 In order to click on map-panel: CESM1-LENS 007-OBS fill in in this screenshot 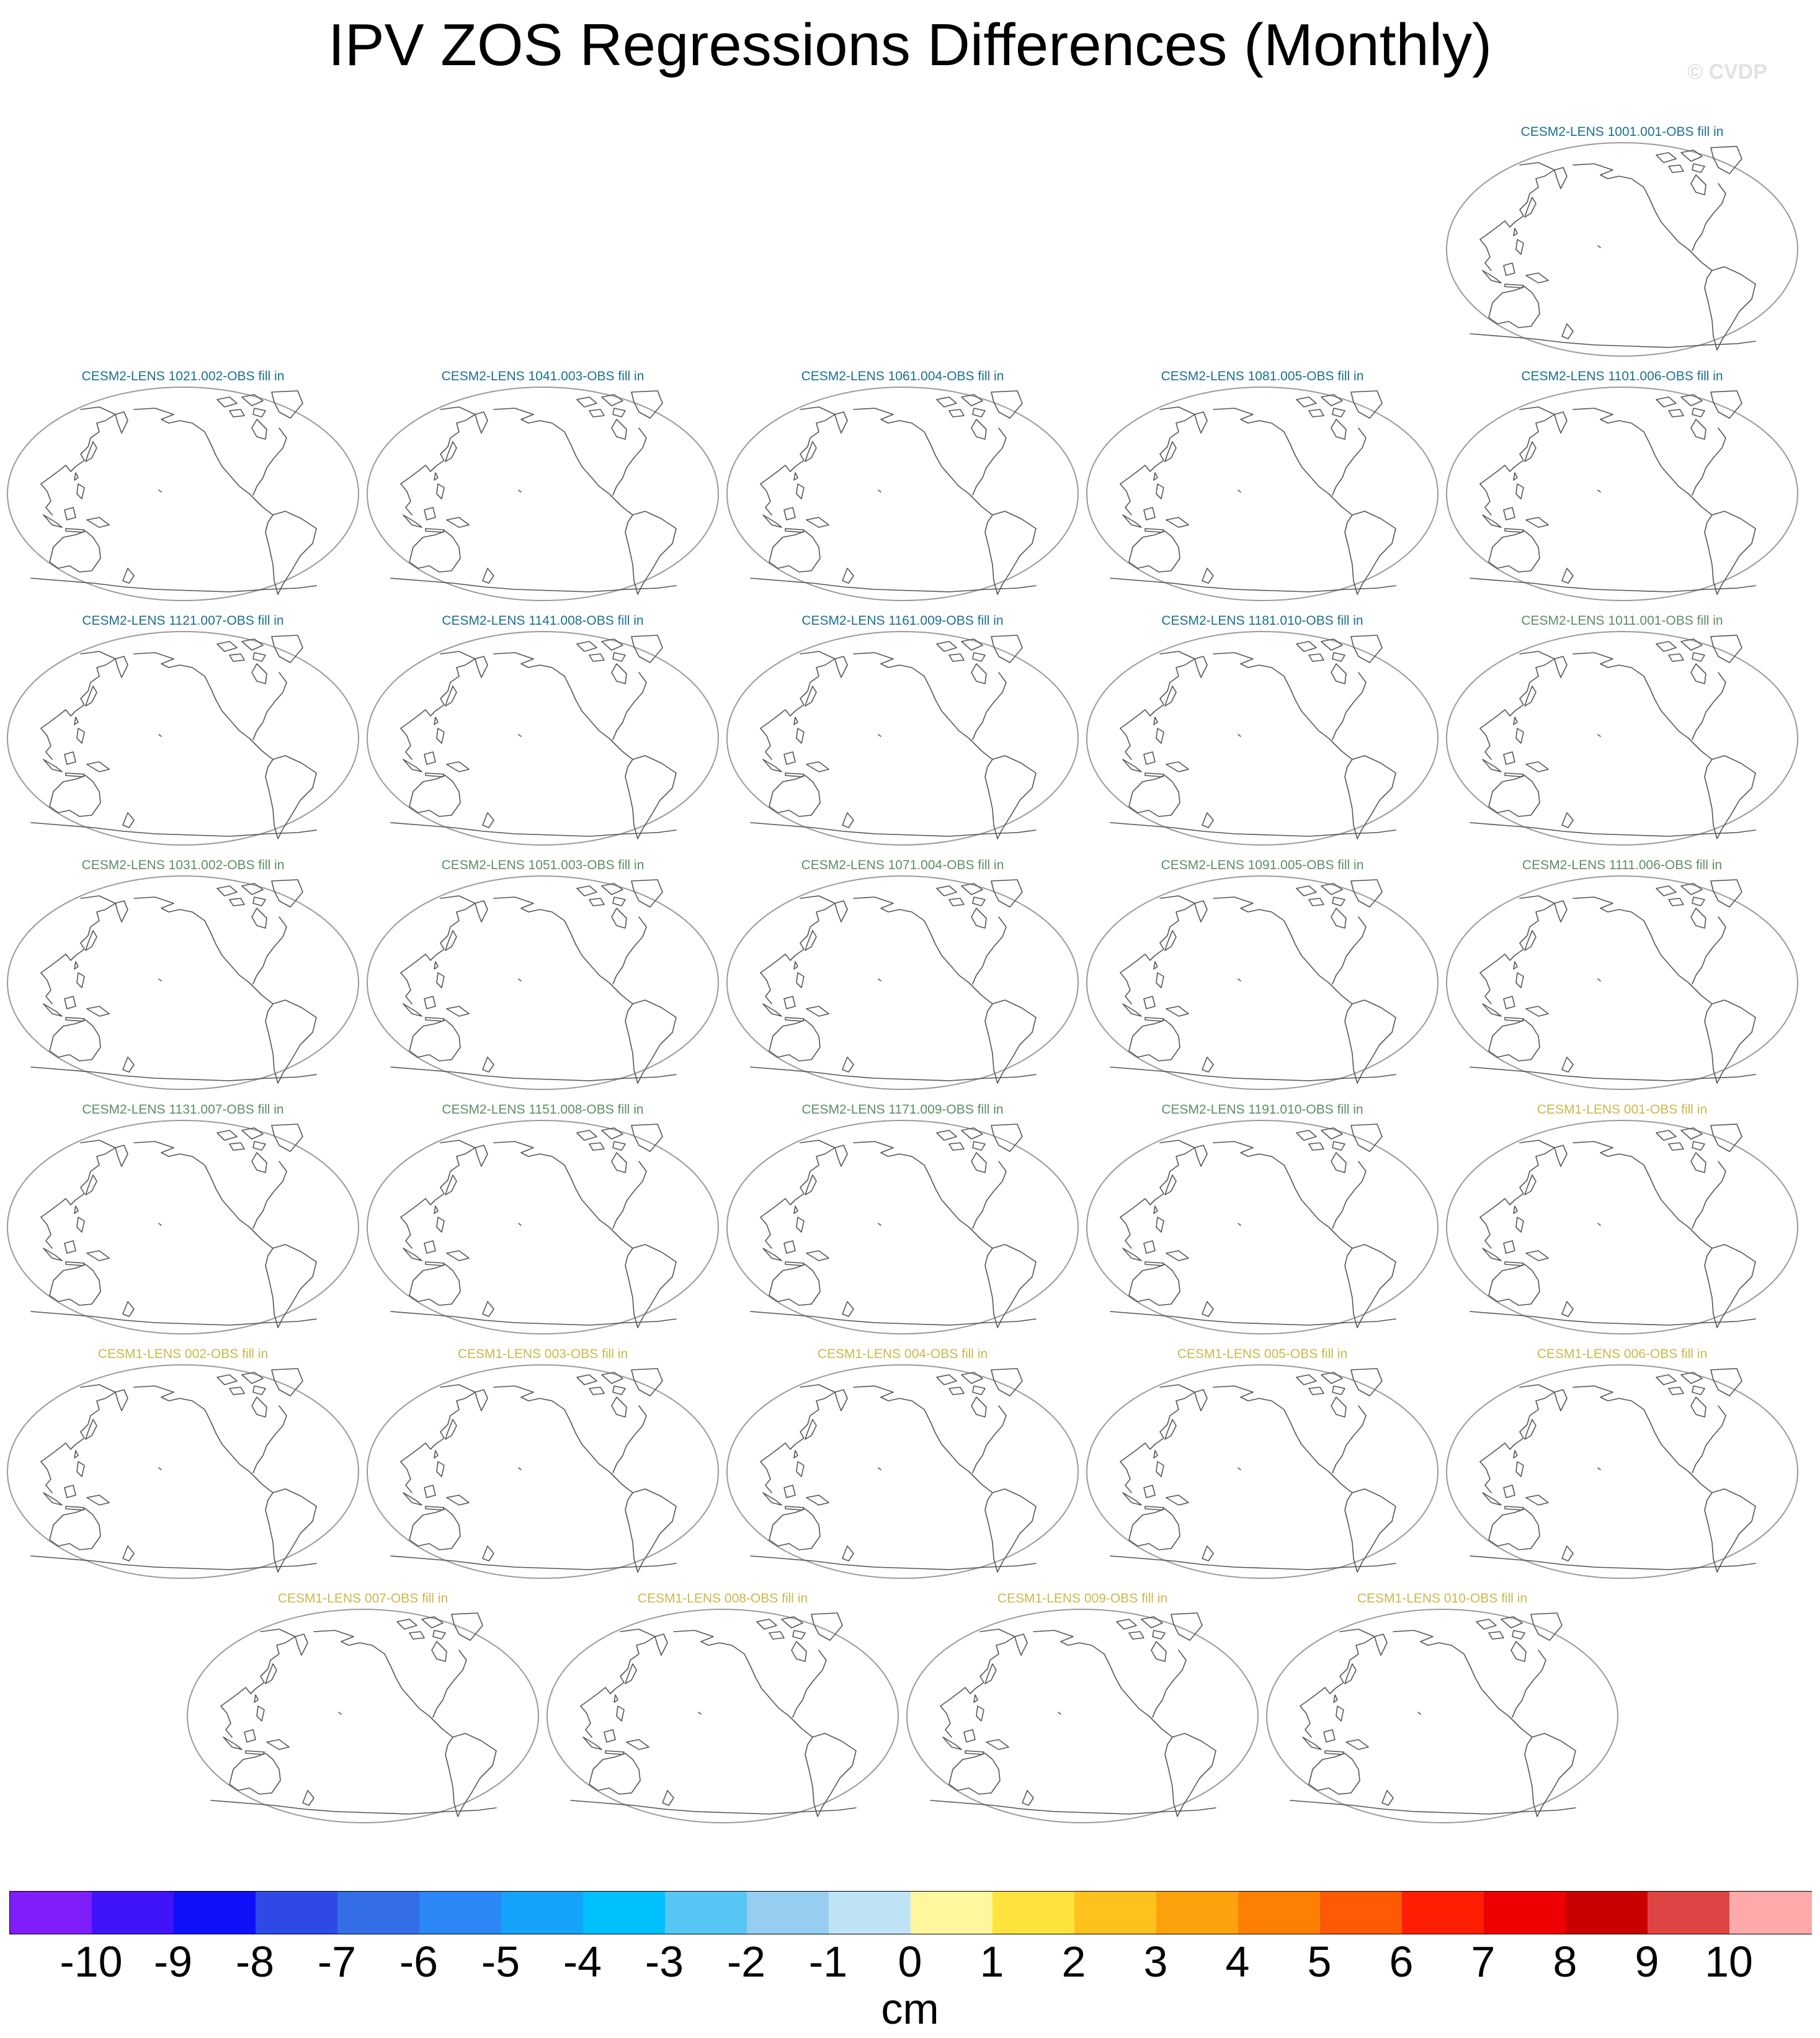, I will do `click(363, 1708)`.